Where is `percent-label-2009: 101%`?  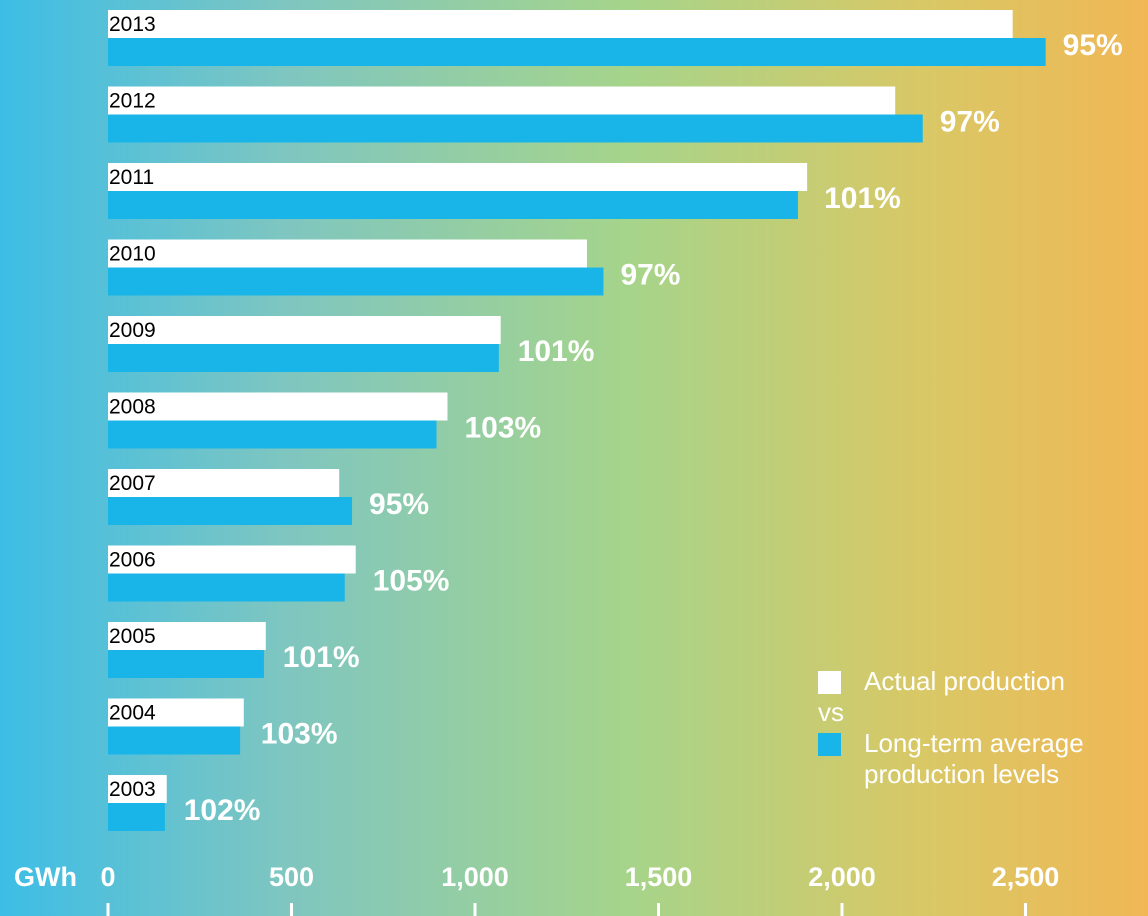
percent-label-2009: 101% is located at coordinates (556, 351).